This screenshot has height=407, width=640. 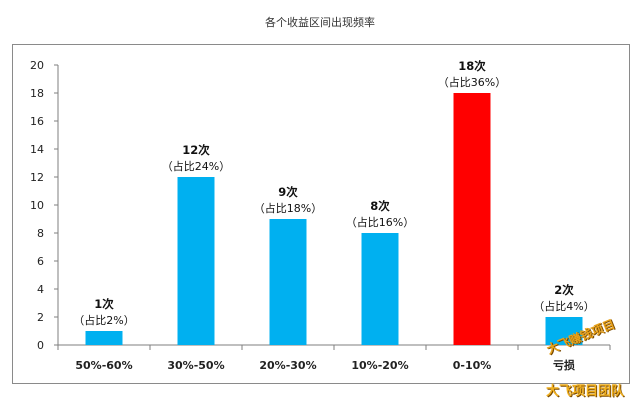 What do you see at coordinates (40, 345) in the screenshot?
I see `y-tick-label: 0` at bounding box center [40, 345].